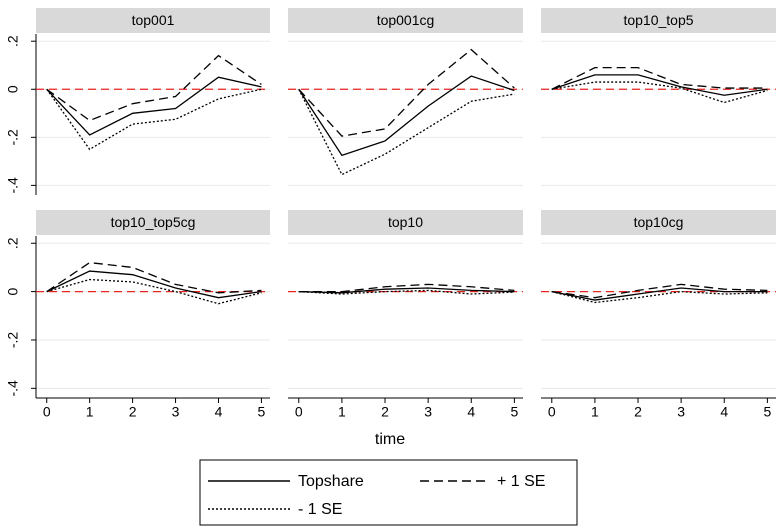 The image size is (779, 530). I want to click on panel-title: top10_top5, so click(658, 20).